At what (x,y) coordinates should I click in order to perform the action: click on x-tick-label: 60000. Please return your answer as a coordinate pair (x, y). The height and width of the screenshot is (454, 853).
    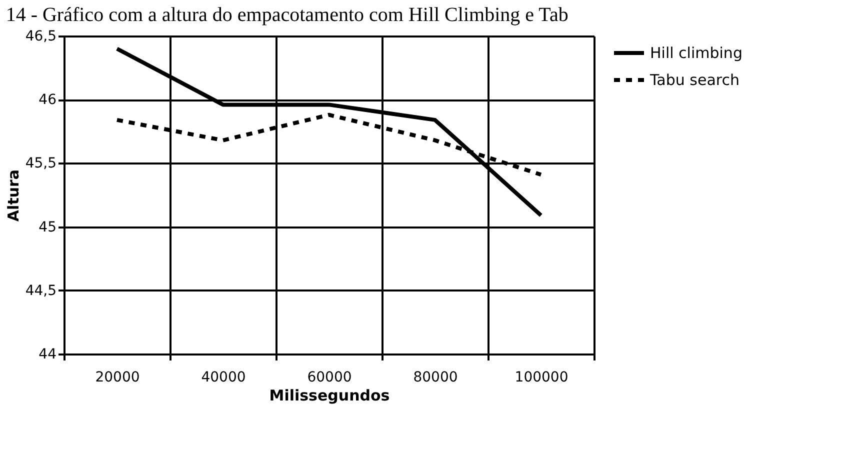
    Looking at the image, I should click on (329, 378).